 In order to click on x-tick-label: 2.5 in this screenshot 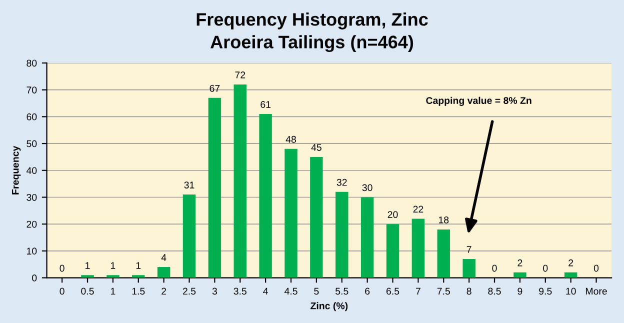, I will do `click(189, 291)`.